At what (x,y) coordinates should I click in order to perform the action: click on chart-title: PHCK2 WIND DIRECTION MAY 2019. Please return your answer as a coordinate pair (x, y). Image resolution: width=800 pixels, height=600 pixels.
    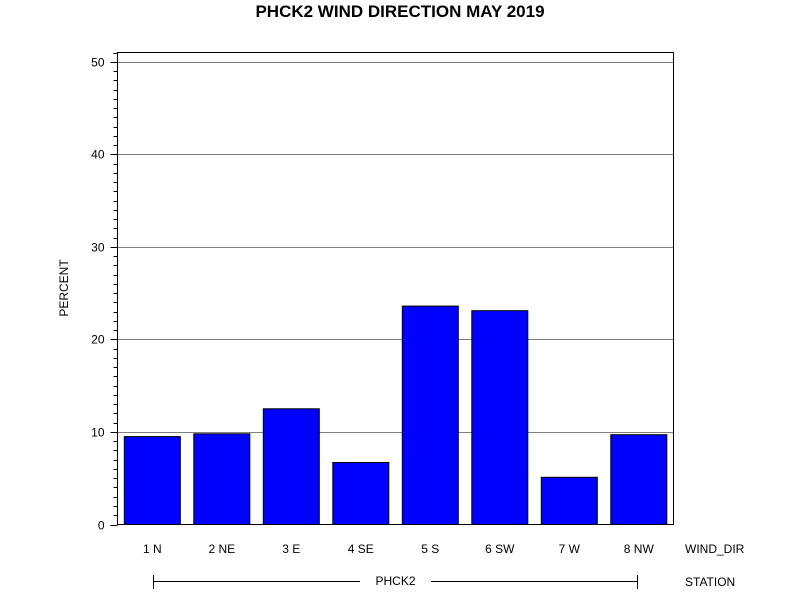
    Looking at the image, I should click on (399, 11).